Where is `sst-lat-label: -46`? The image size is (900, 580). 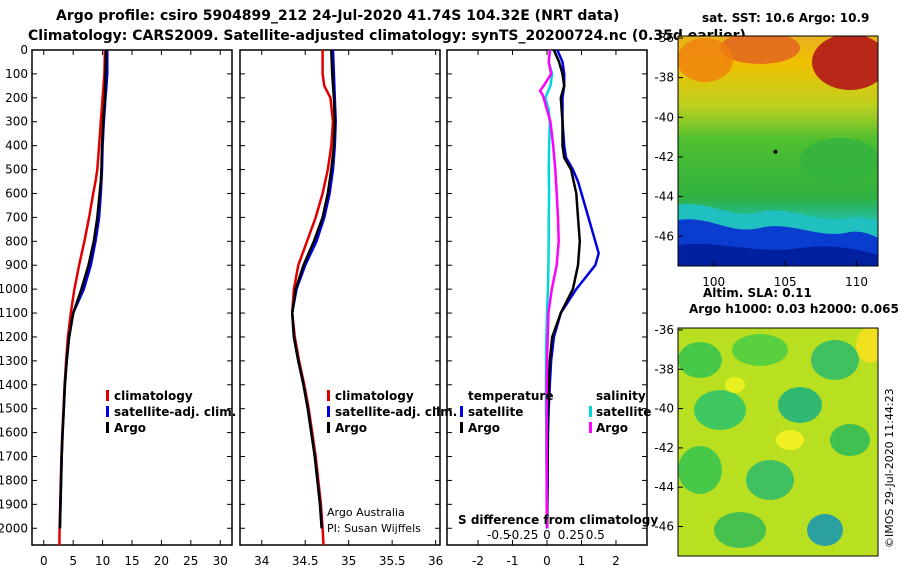
sst-lat-label: -46 is located at coordinates (664, 236).